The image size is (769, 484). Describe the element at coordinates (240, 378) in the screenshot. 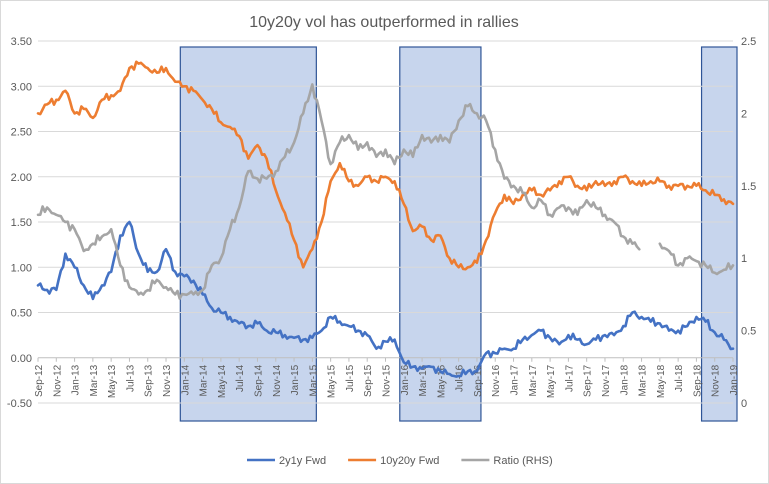

I see `x-tick-label: Jul-14` at that location.